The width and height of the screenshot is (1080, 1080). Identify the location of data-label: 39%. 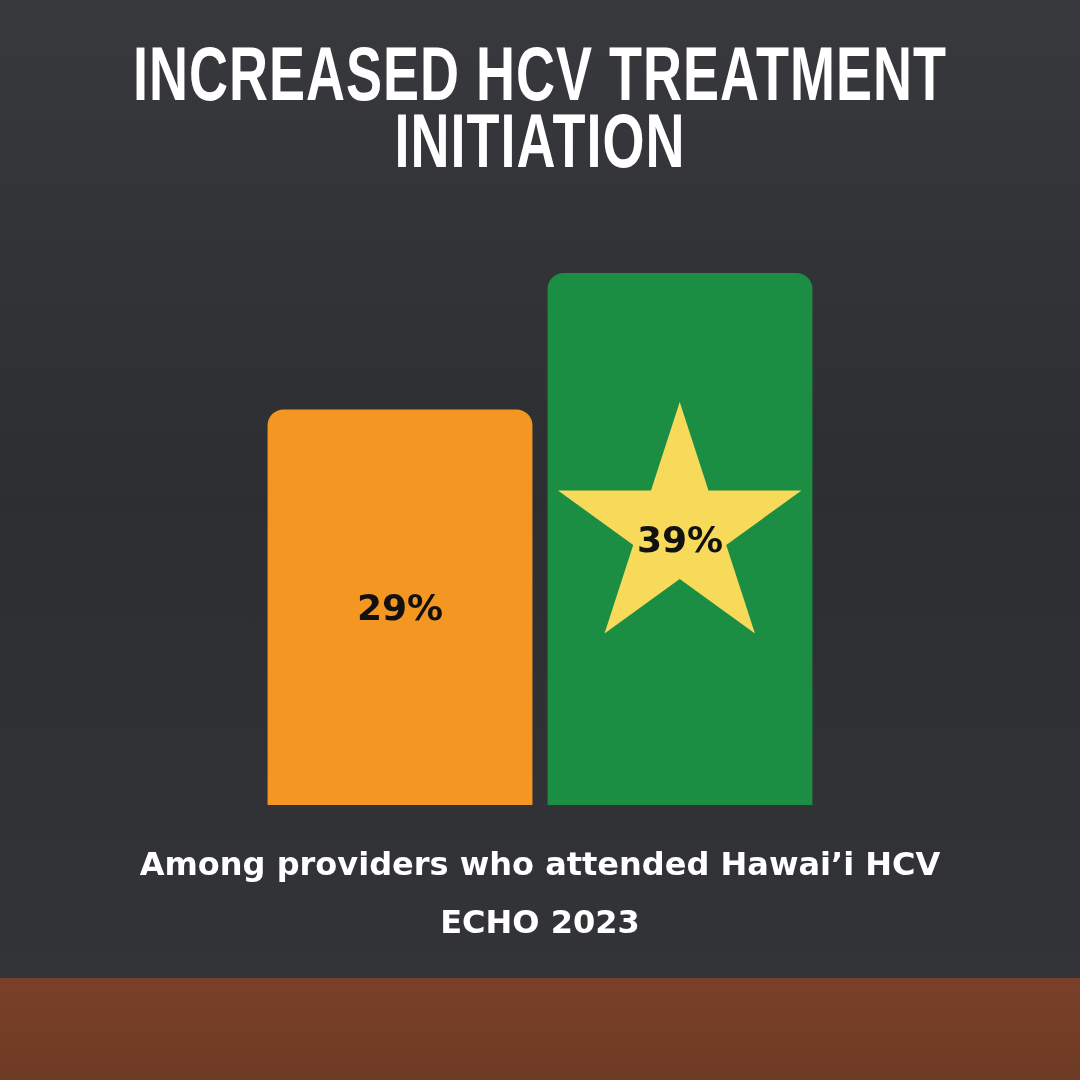
(680, 539).